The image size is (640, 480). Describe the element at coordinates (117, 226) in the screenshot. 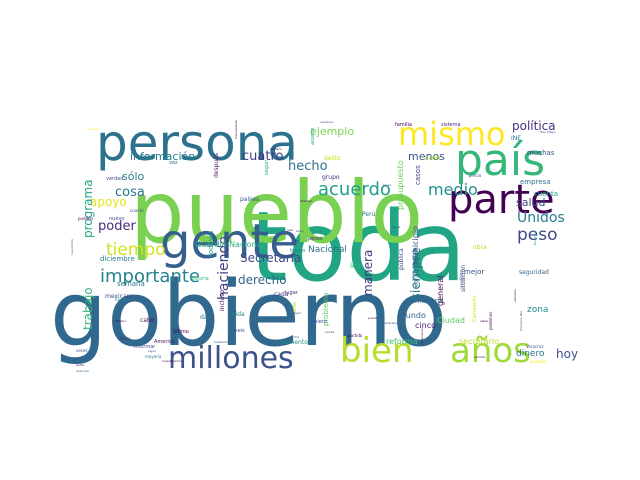

I see `word-25: poder` at that location.